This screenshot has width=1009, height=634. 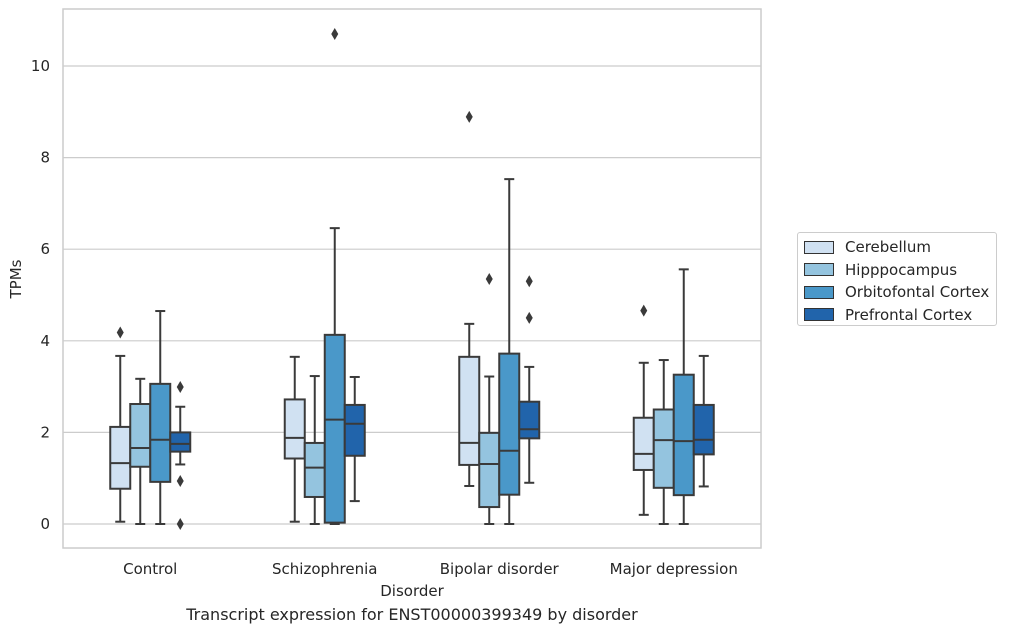 What do you see at coordinates (500, 569) in the screenshot?
I see `x-tick-label: Bipolar disorder` at bounding box center [500, 569].